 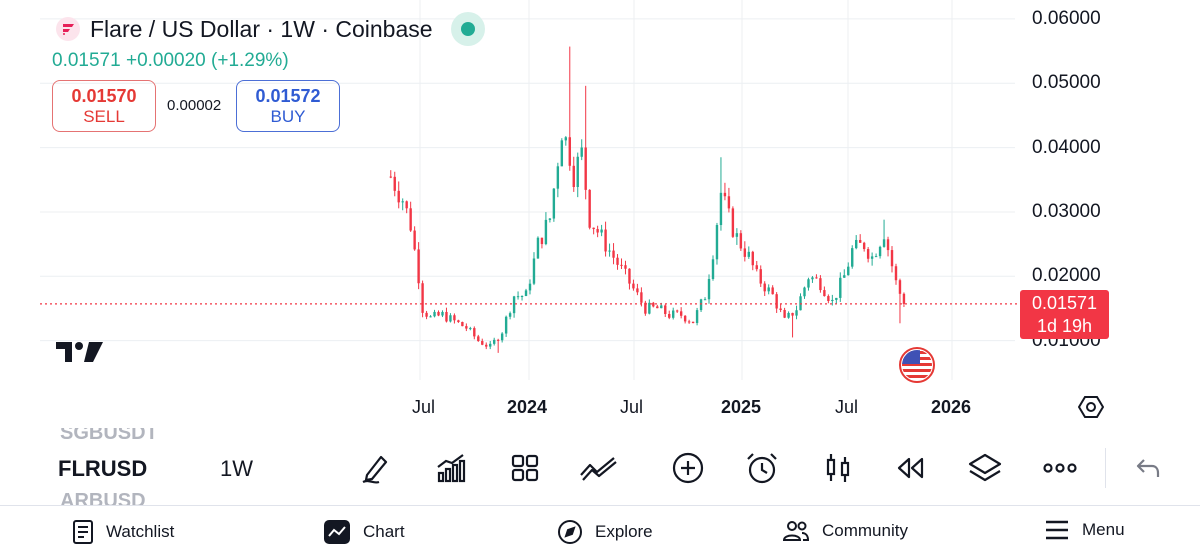 What do you see at coordinates (467, 29) in the screenshot?
I see `market-status-icon` at bounding box center [467, 29].